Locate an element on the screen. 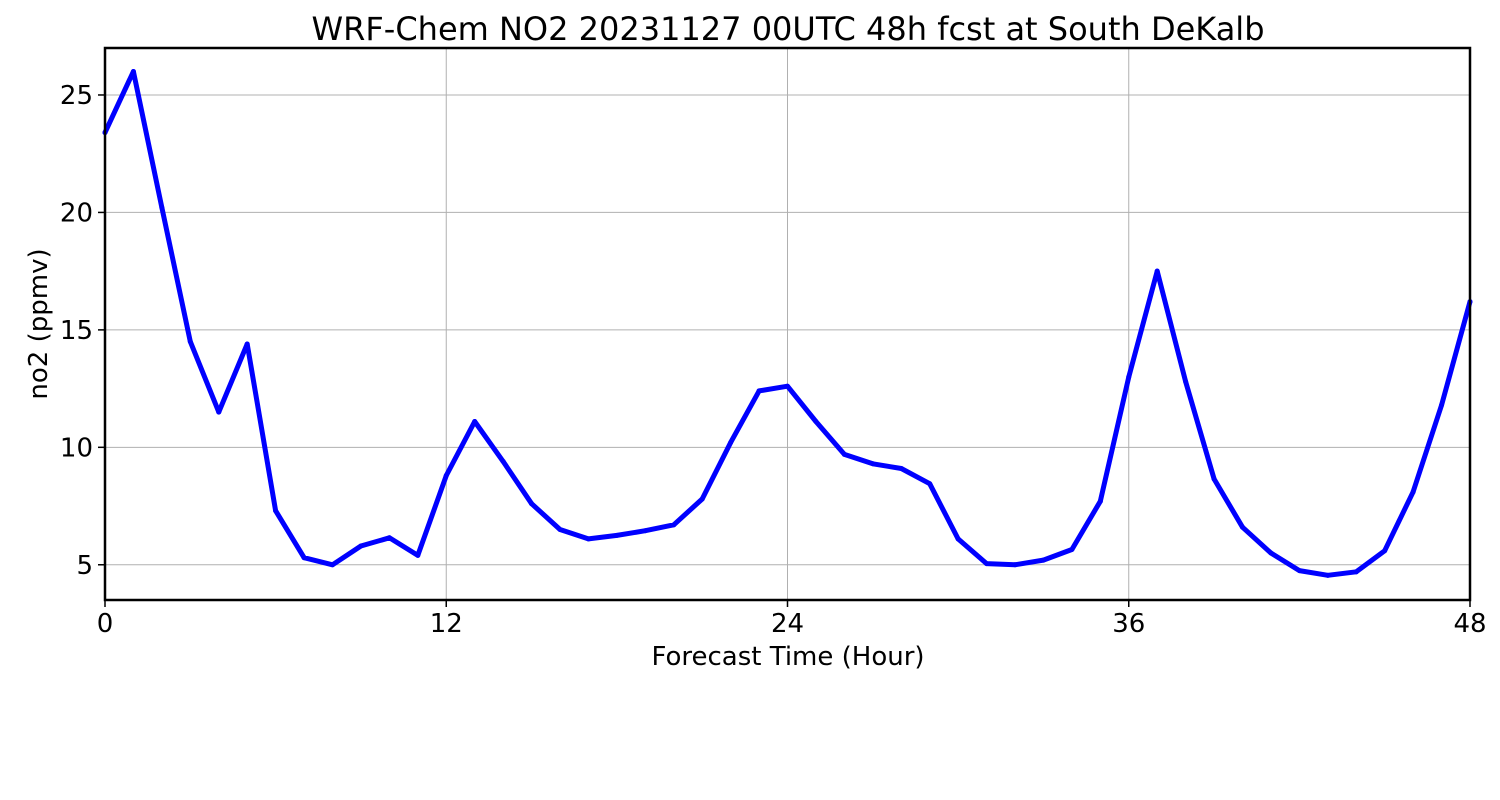  y-tick-label: 15 is located at coordinates (76, 331).